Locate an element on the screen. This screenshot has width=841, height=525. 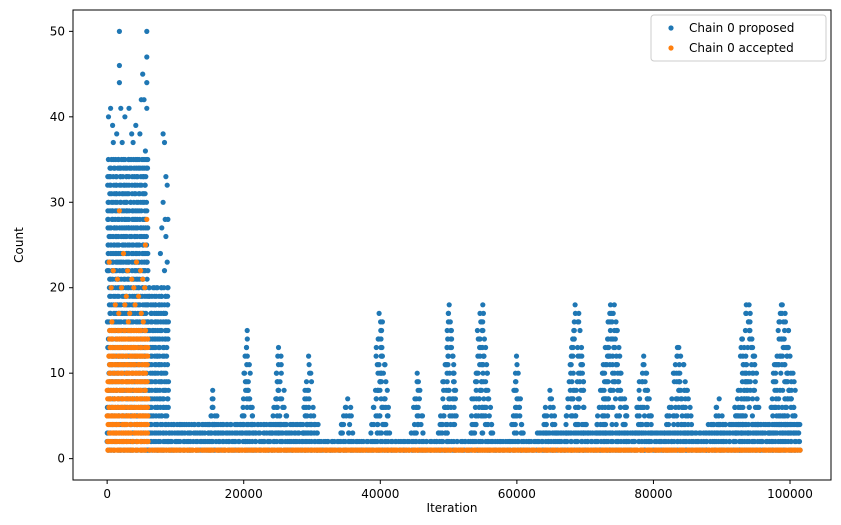
y-tick-label: 50 is located at coordinates (57, 31).